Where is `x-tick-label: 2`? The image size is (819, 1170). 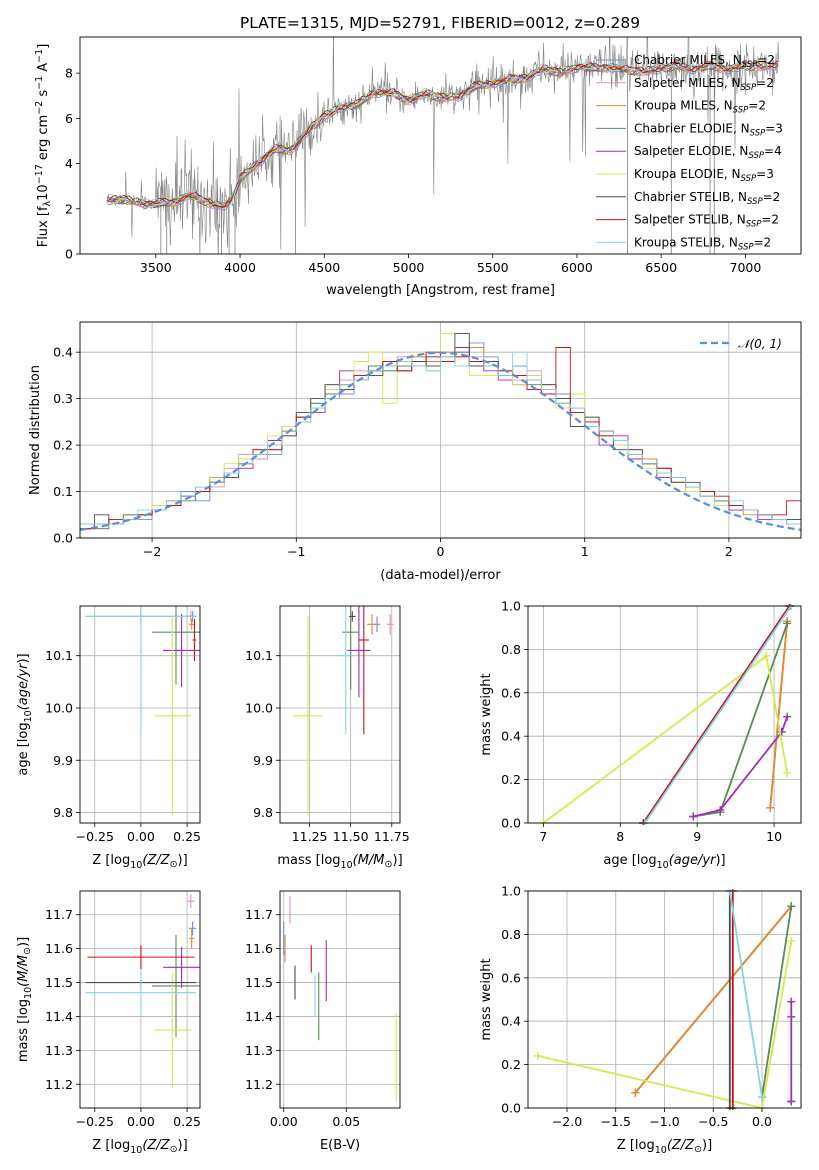 x-tick-label: 2 is located at coordinates (729, 551).